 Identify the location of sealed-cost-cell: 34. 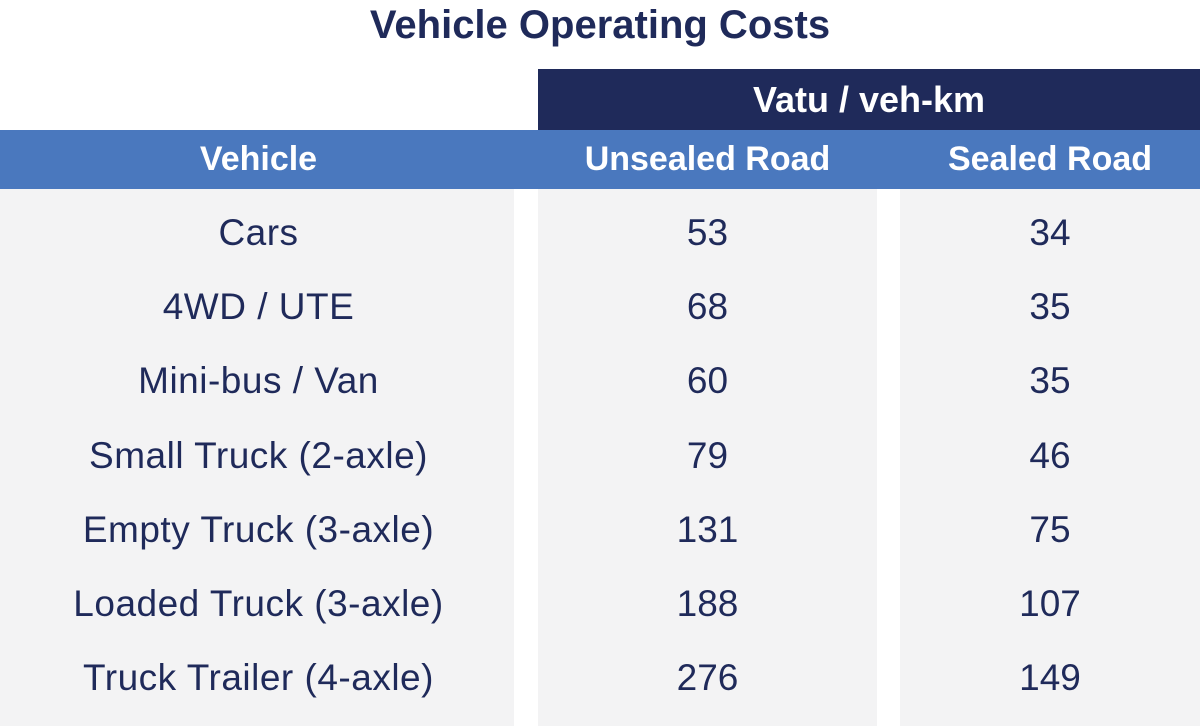
(1050, 232).